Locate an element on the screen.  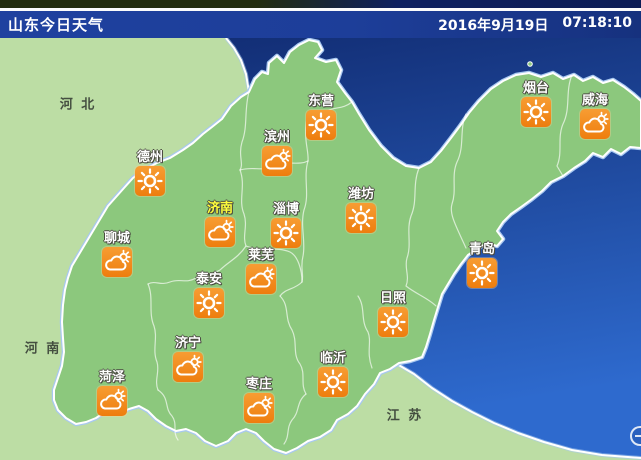
city-marker-烟台: 烟台 is located at coordinates (536, 104).